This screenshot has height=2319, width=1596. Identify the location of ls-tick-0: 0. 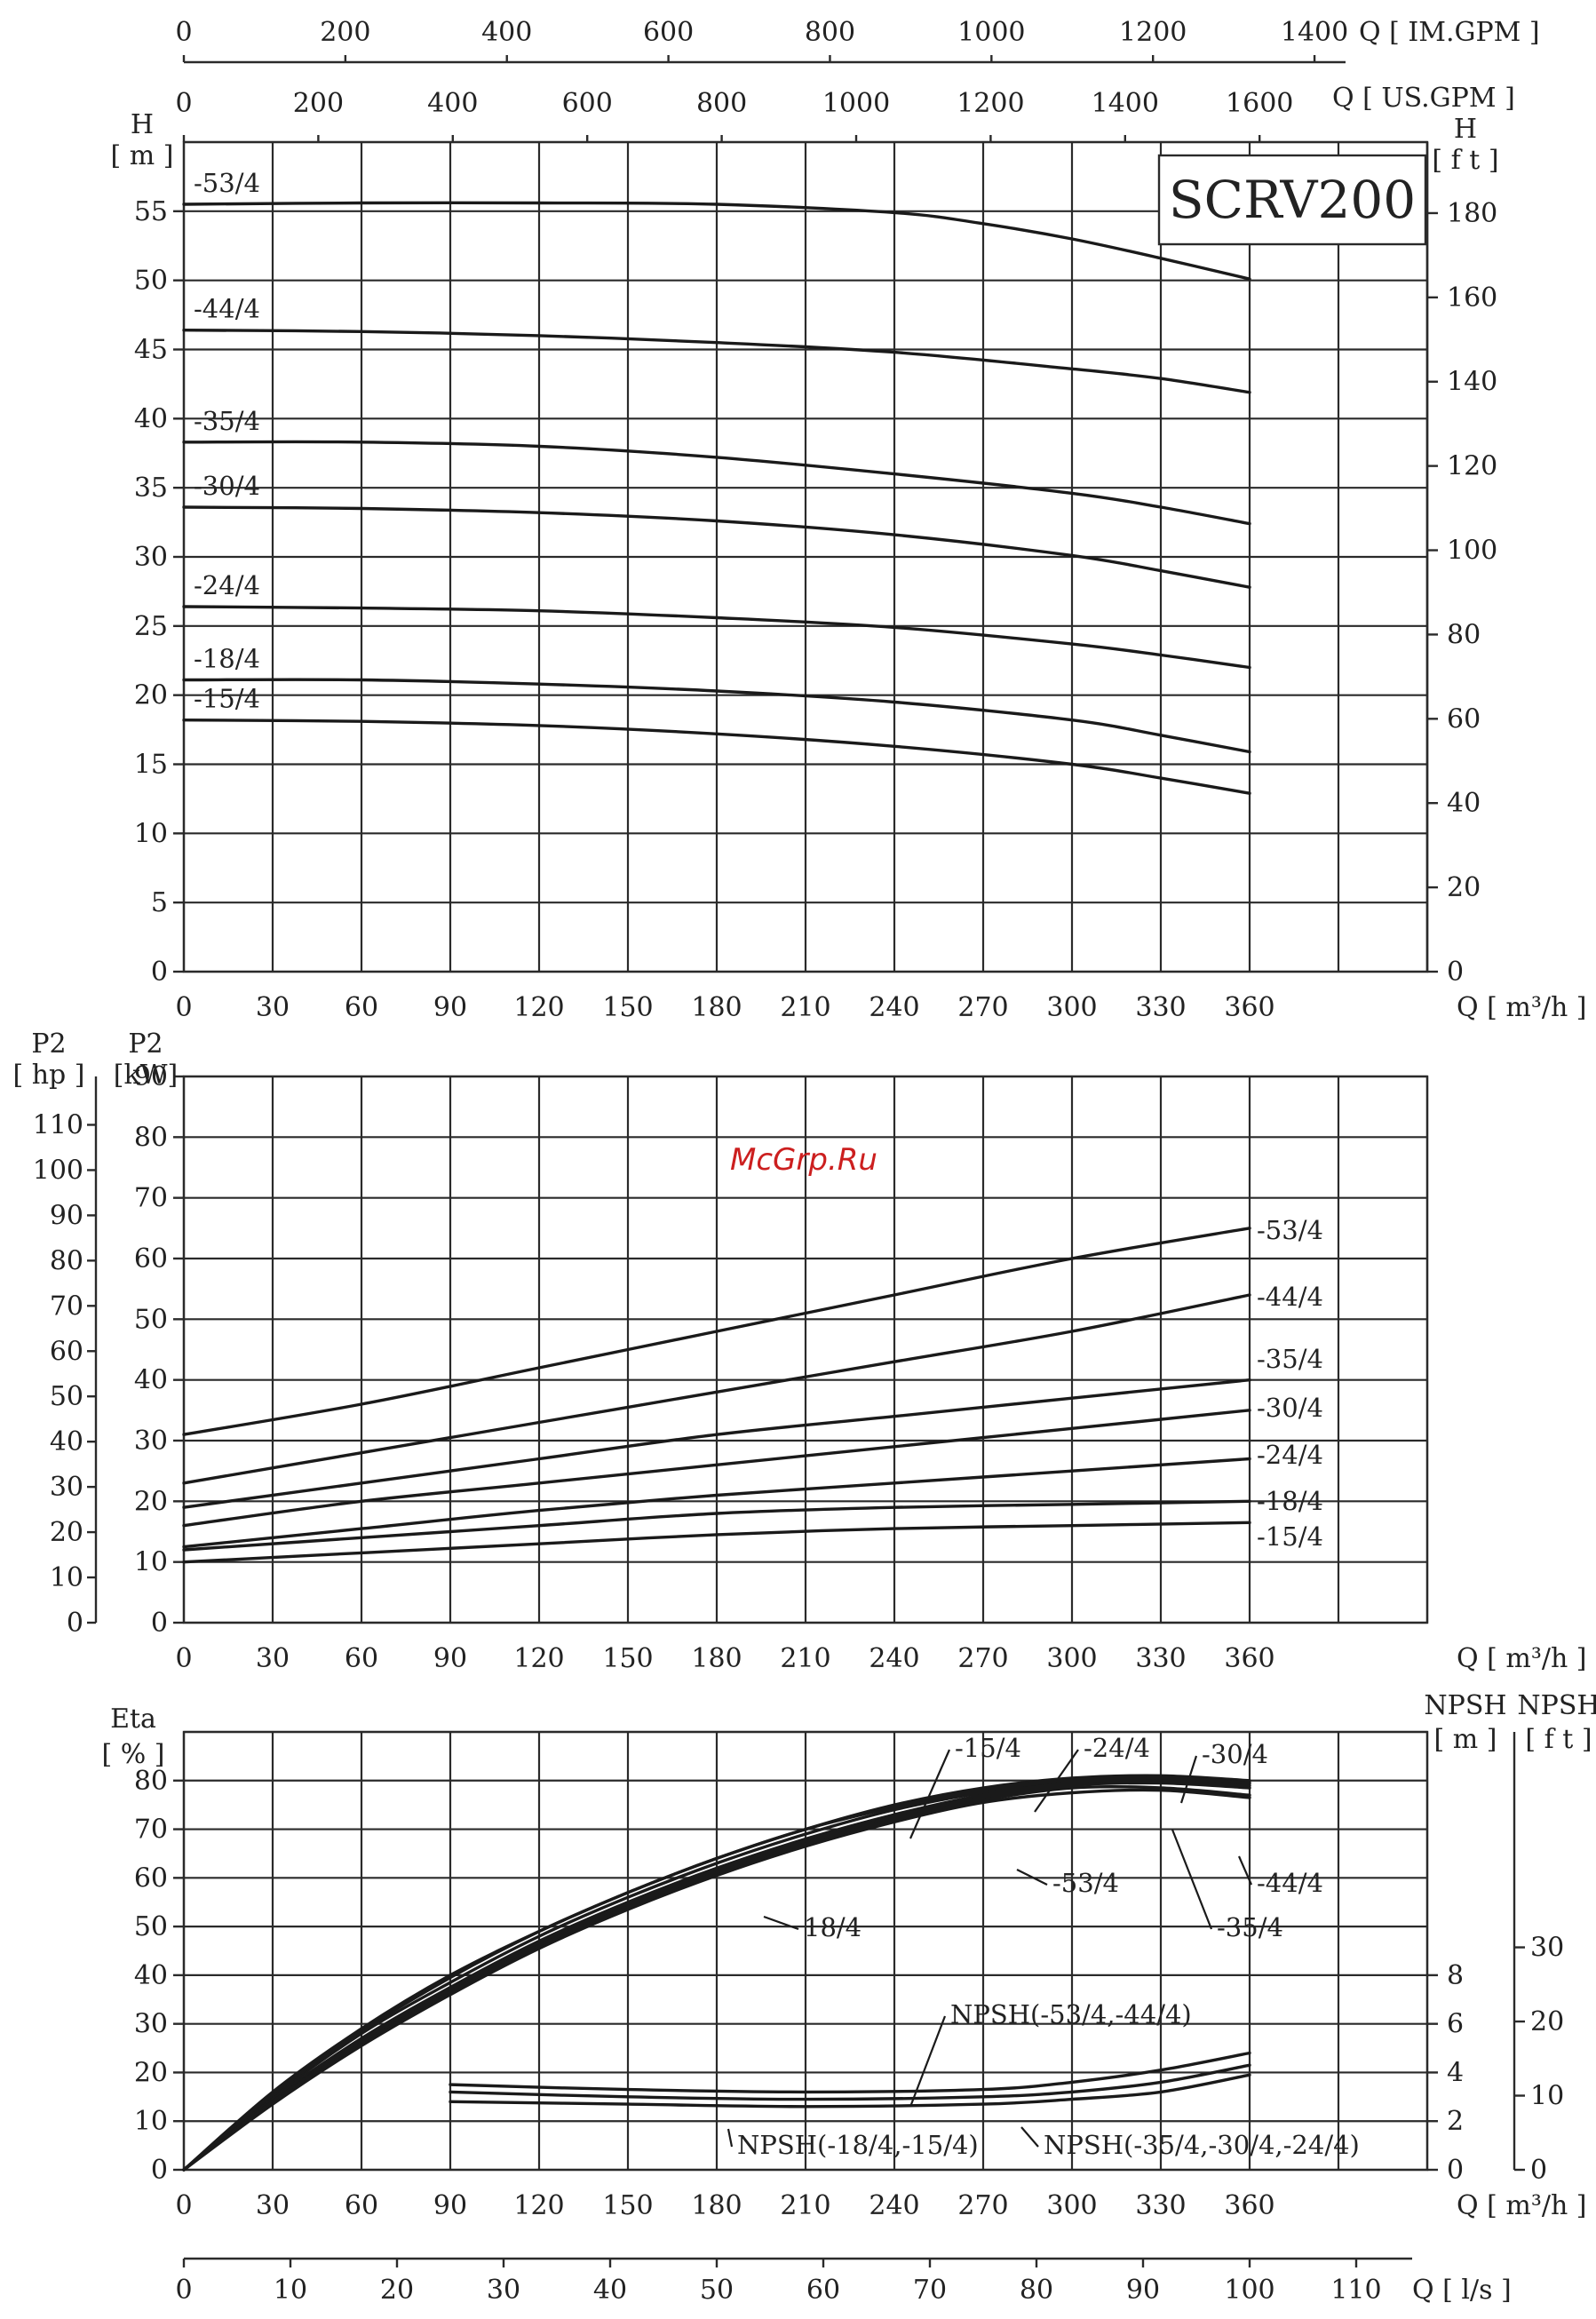
(184, 2290).